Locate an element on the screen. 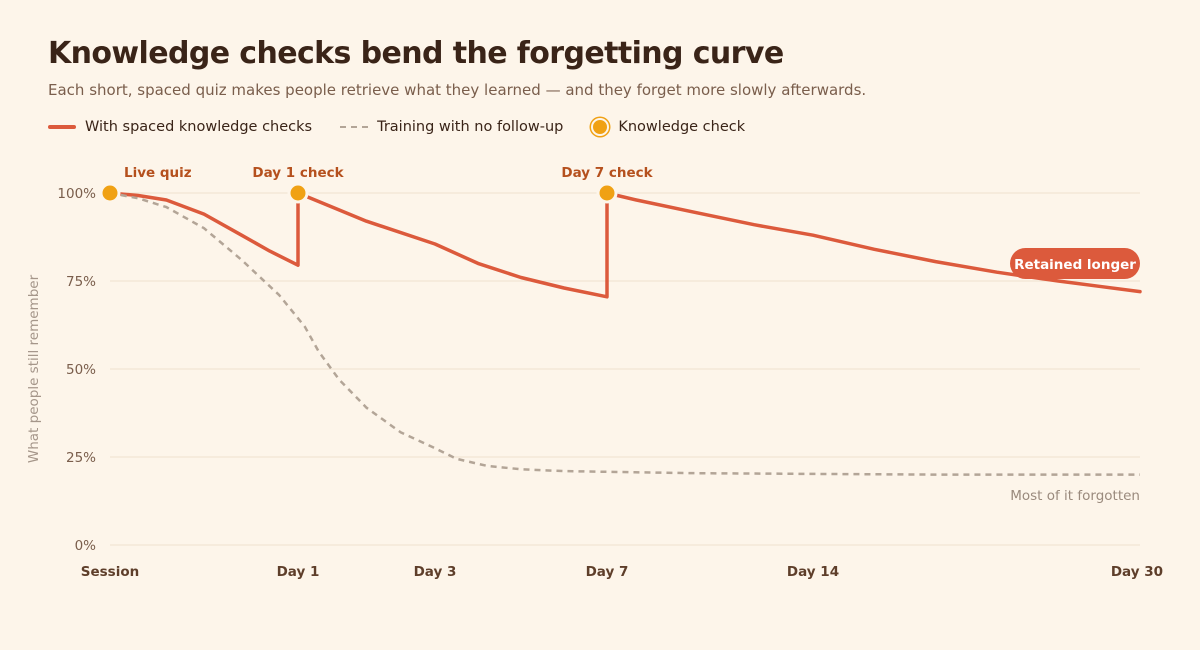  x-tick-label-session: Session is located at coordinates (110, 572).